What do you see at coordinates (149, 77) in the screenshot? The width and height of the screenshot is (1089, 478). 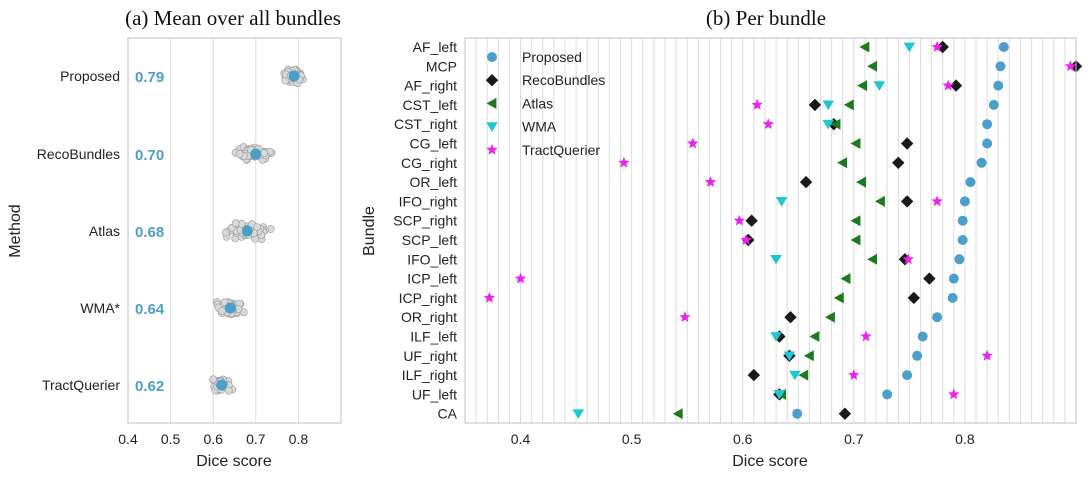 I see `mean-value-label: 0.79` at bounding box center [149, 77].